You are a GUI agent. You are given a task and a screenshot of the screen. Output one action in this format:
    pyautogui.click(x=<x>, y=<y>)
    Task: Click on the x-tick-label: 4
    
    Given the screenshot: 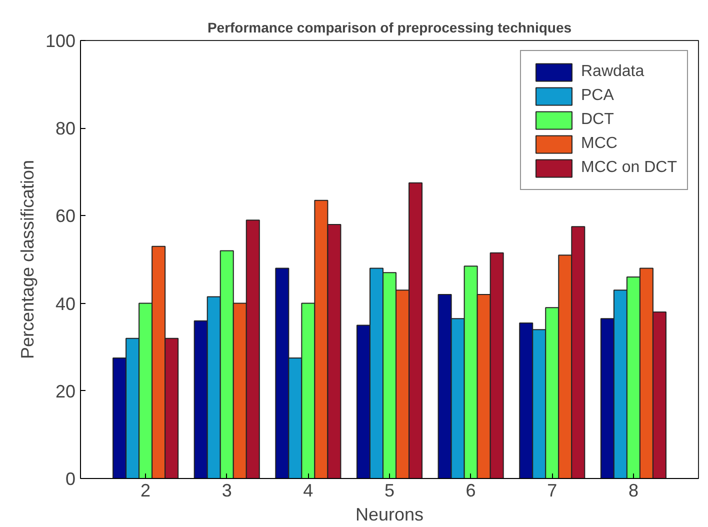 What is the action you would take?
    pyautogui.click(x=308, y=490)
    